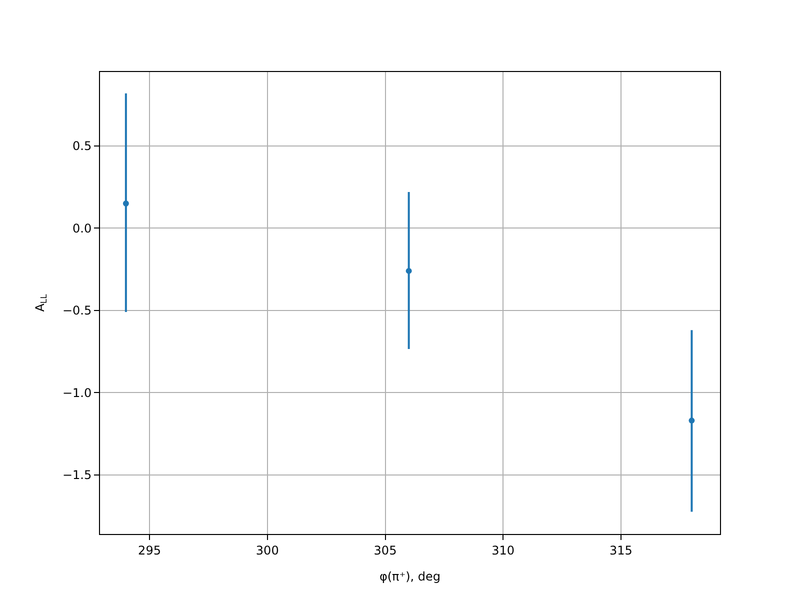  I want to click on x-tick-label: 305, so click(385, 550).